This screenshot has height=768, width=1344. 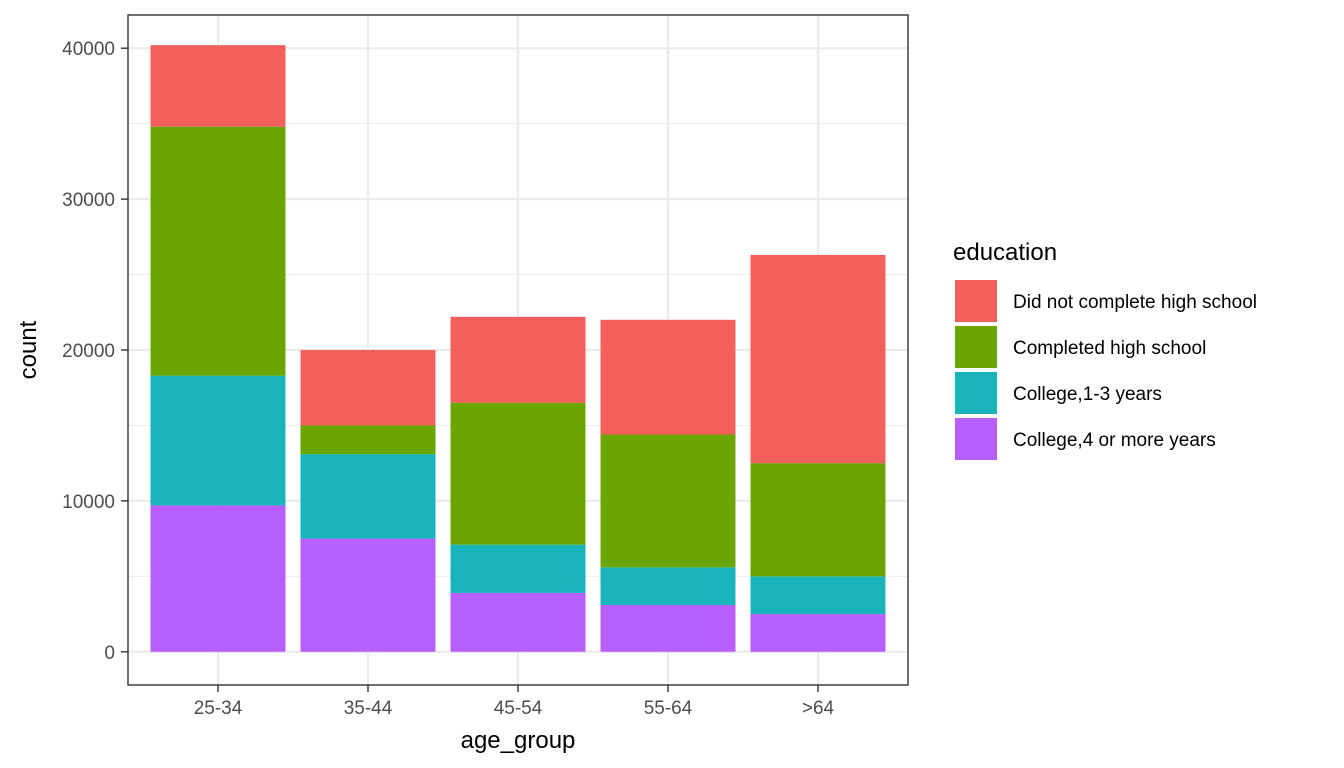 I want to click on y-tick-label: 0, so click(x=109, y=653).